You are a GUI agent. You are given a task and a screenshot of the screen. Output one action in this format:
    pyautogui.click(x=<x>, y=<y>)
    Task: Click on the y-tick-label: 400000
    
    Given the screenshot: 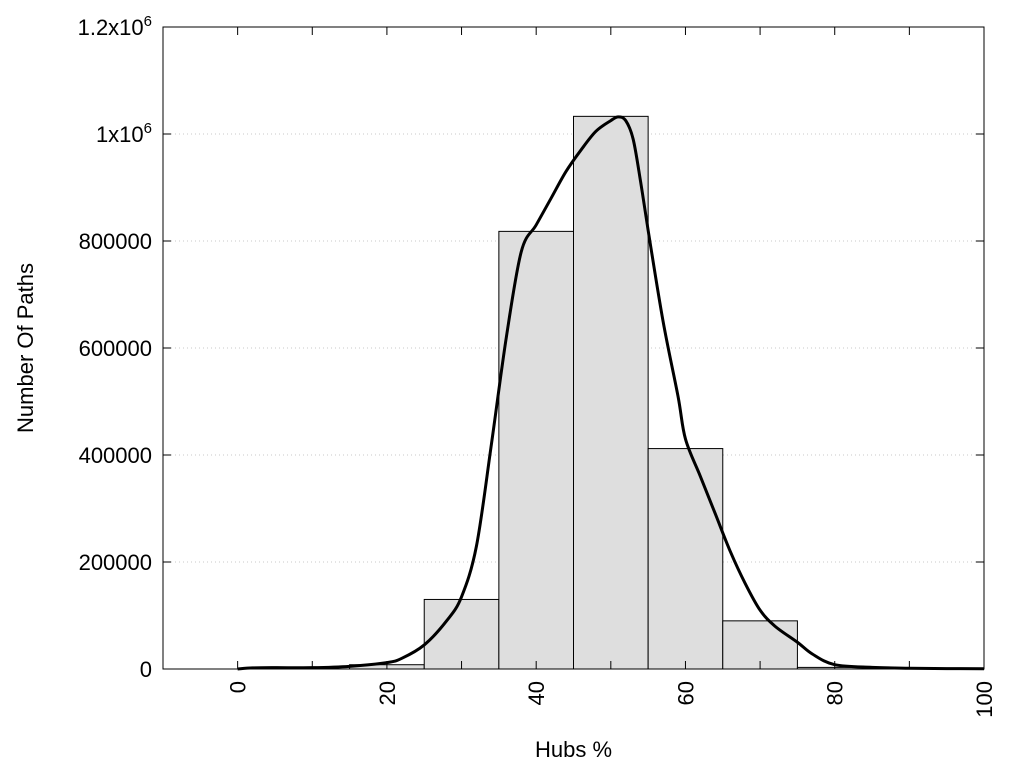 What is the action you would take?
    pyautogui.click(x=115, y=455)
    